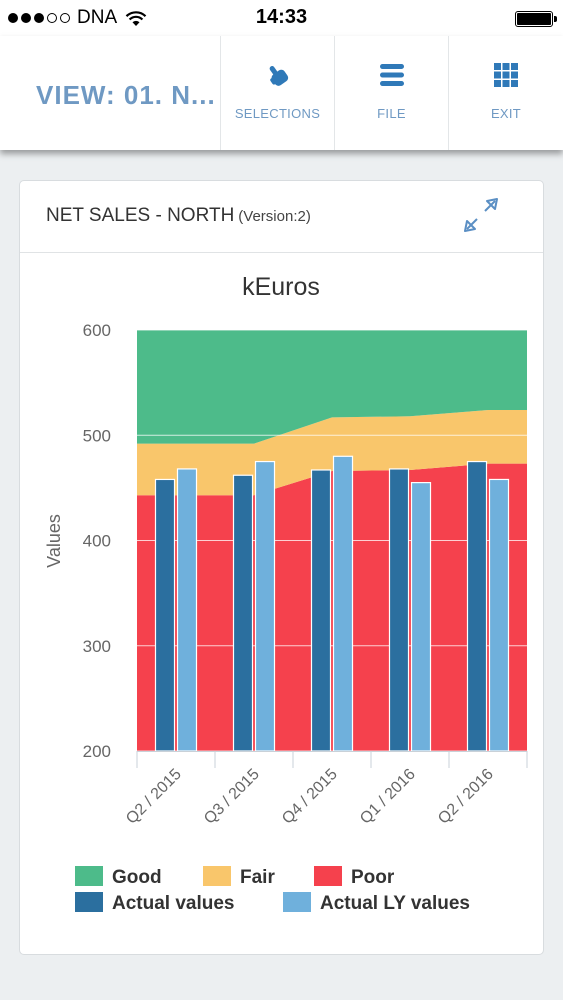 This screenshot has height=1000, width=563. I want to click on menu-lines-icon, so click(391, 75).